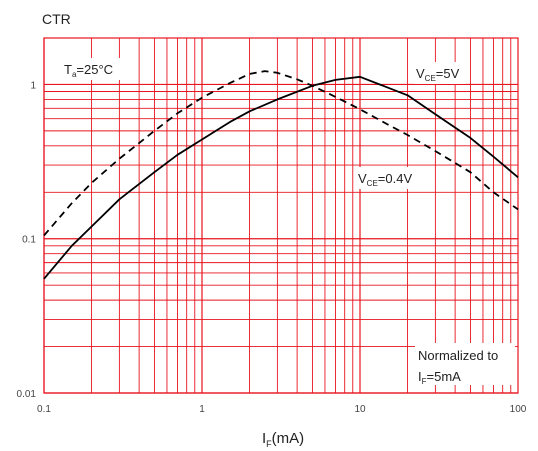  I want to click on normalized-label-bg, so click(465, 364).